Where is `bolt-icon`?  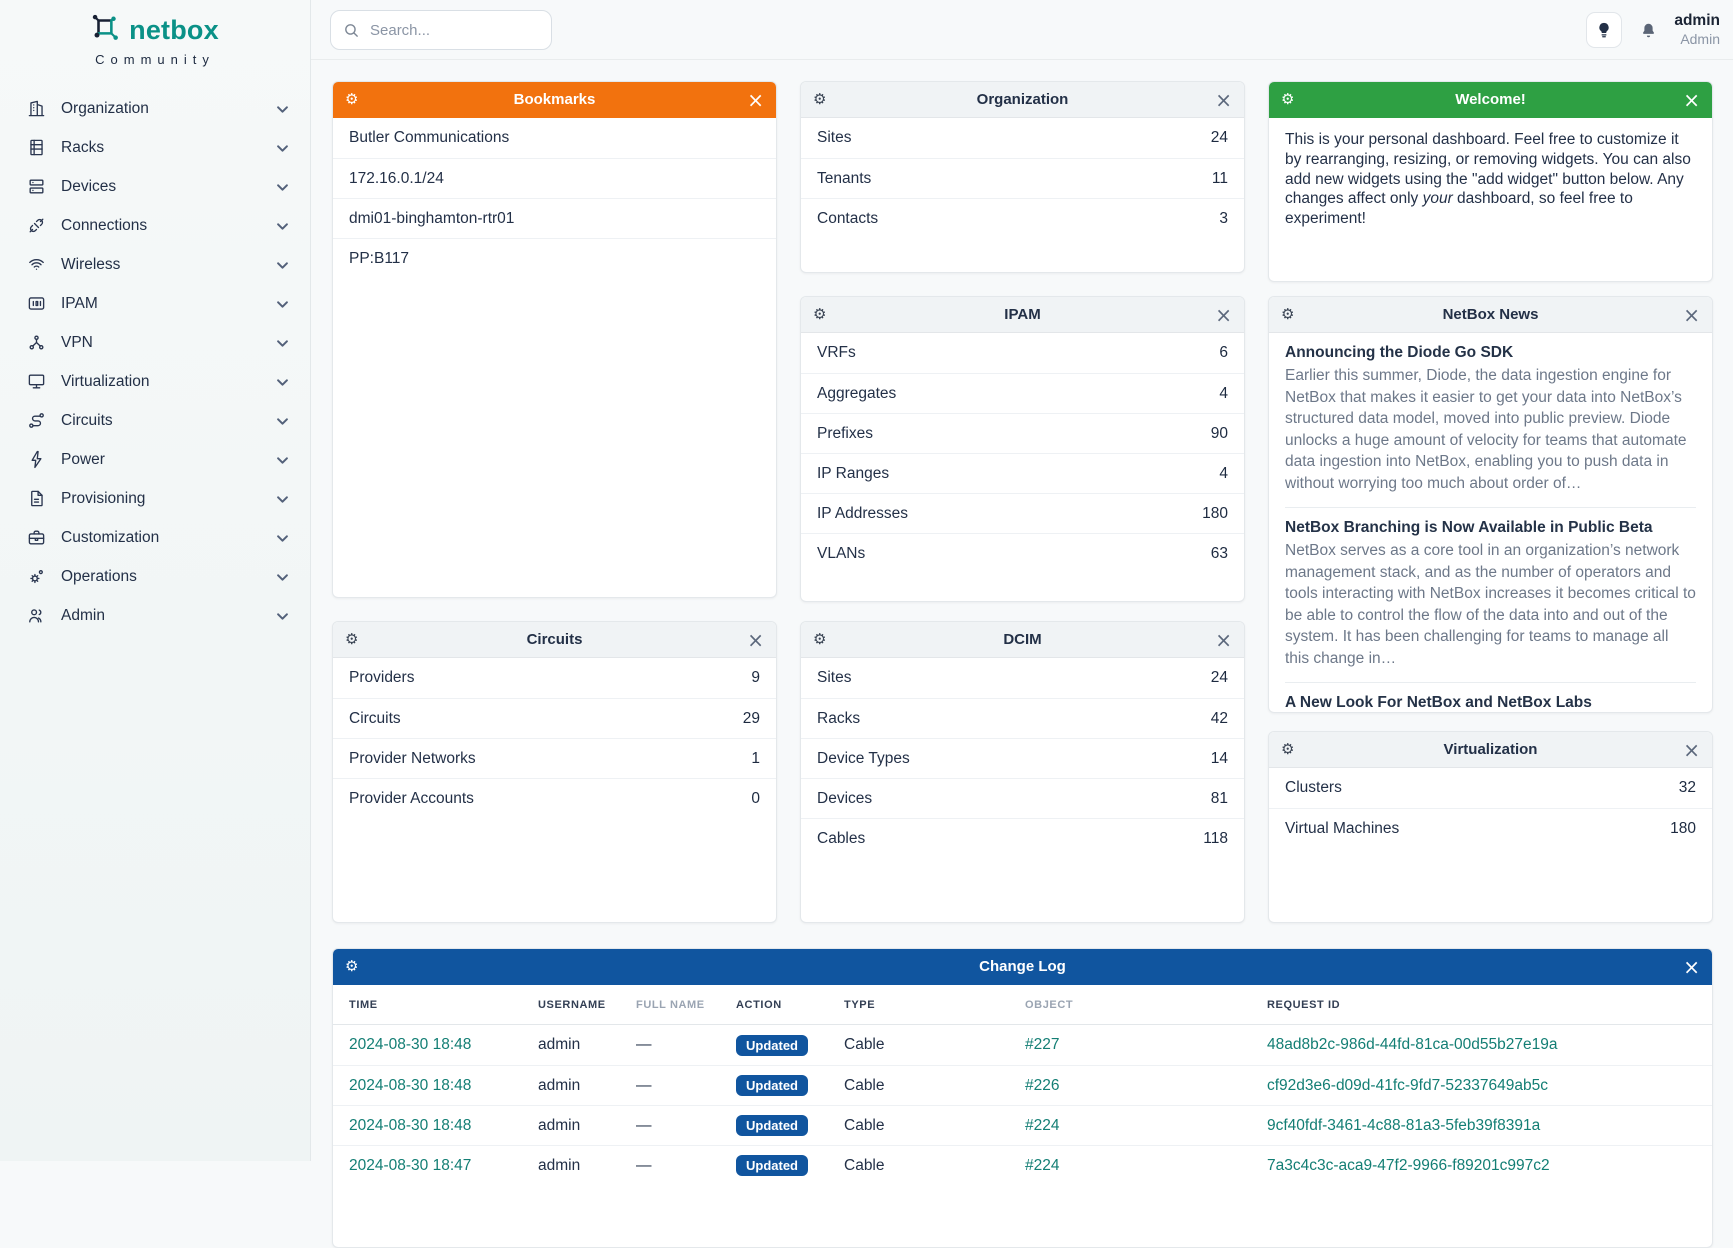
bolt-icon is located at coordinates (36, 460).